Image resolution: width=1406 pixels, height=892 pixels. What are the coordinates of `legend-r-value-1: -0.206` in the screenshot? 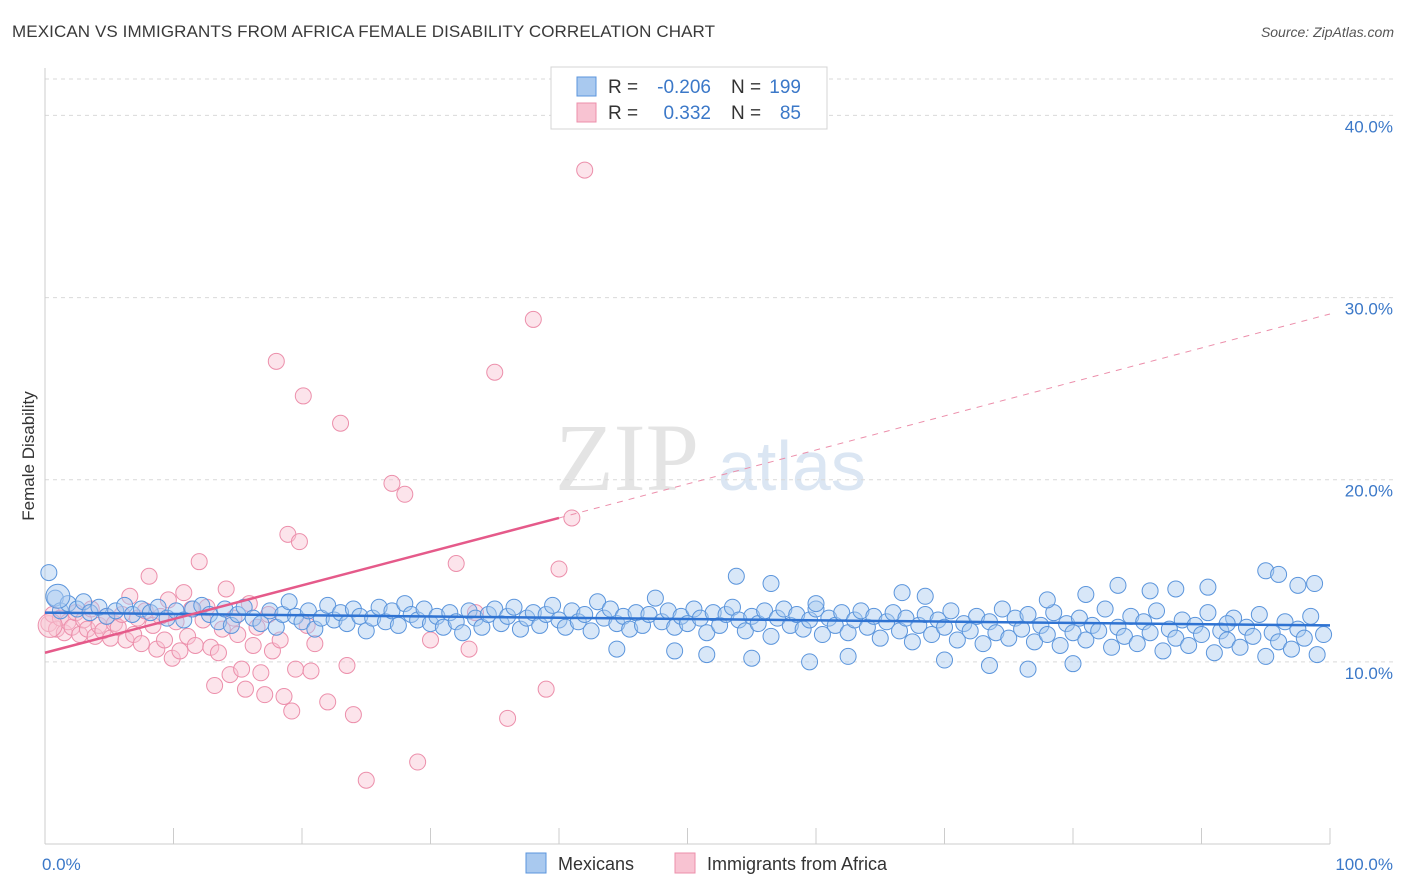 It's located at (684, 87).